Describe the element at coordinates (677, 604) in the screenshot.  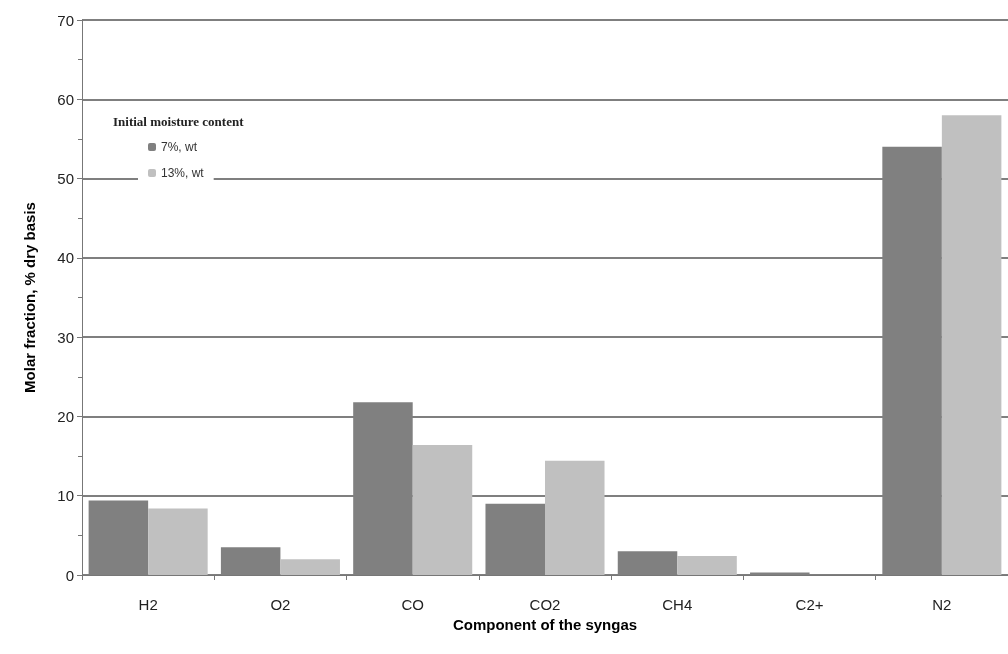
I see `x-tick-label: CH4` at that location.